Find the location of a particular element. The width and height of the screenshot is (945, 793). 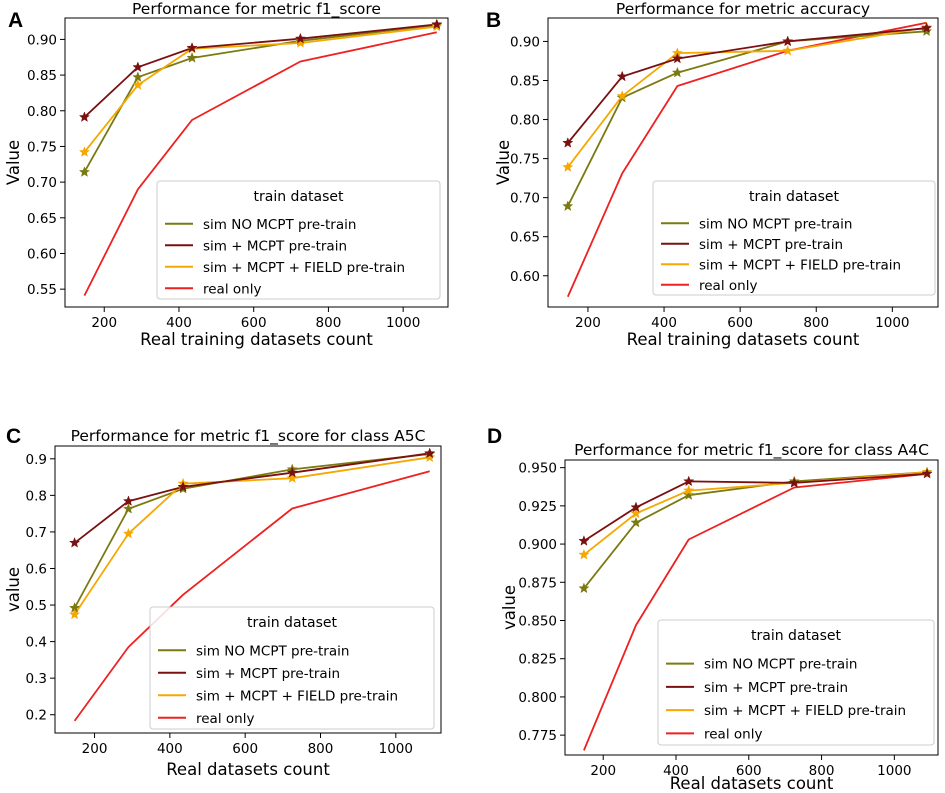

panel-d-legend-item: sim + MCPT + FIELD pre-train is located at coordinates (805, 711).